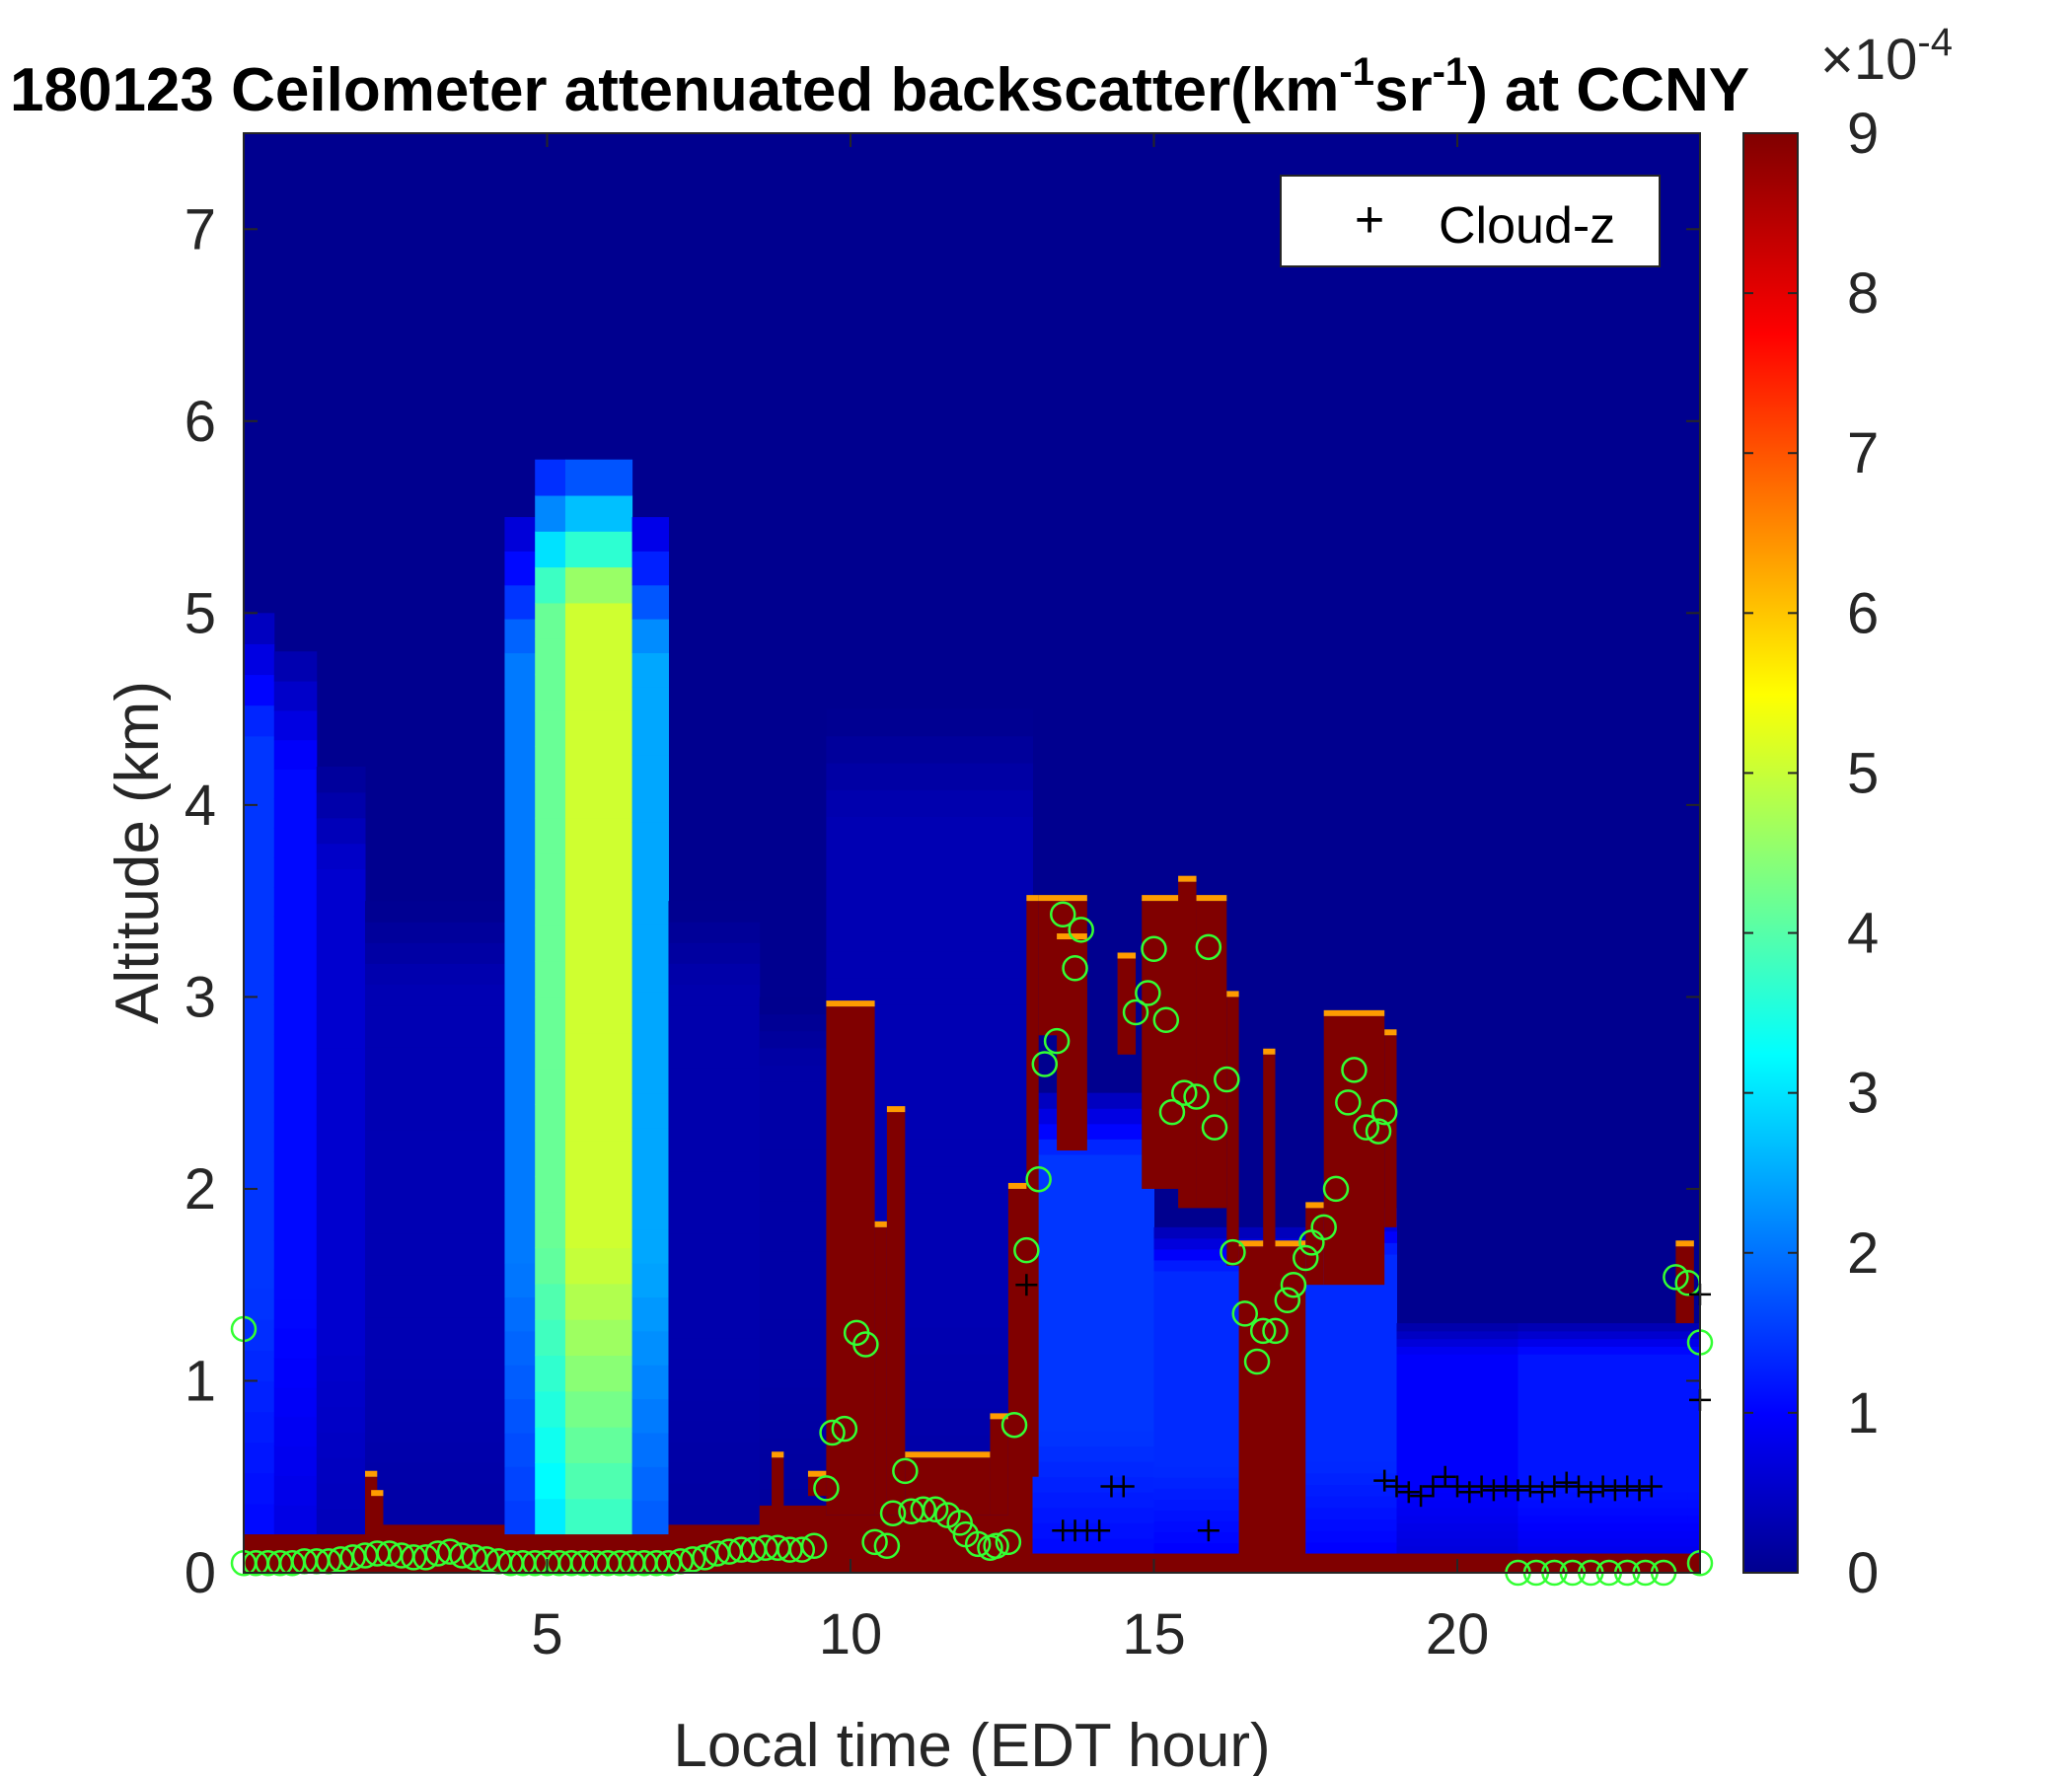 The width and height of the screenshot is (2072, 1776). I want to click on colorbar-exponent-base: ×10, so click(1869, 60).